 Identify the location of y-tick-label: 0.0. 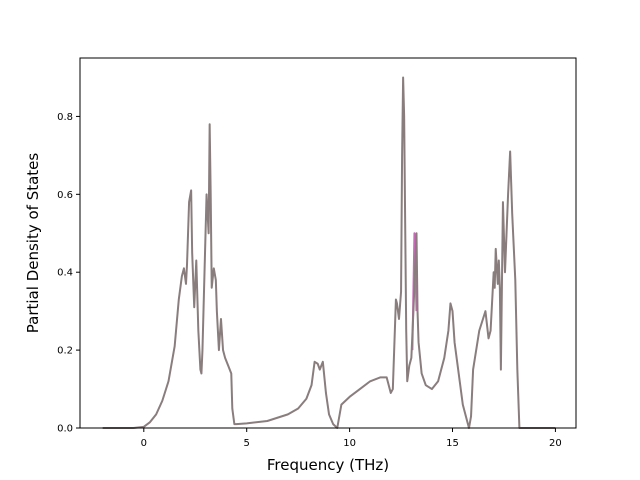
(65, 429).